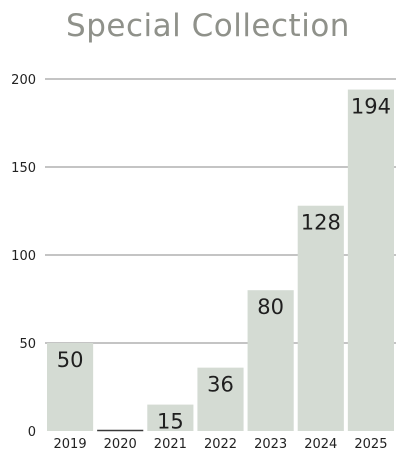 The image size is (398, 454). I want to click on bar-2025, so click(370, 260).